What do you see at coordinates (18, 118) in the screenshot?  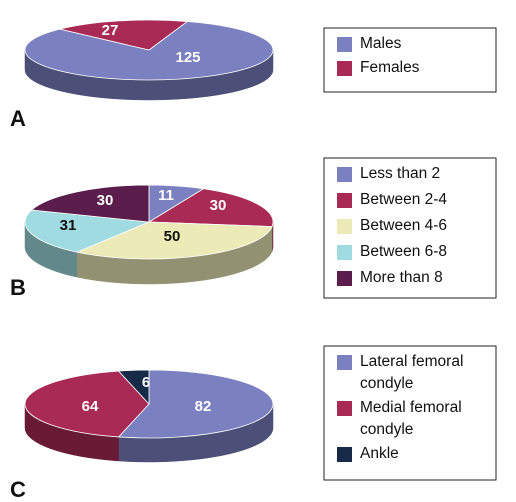 I see `panel-label: A` at bounding box center [18, 118].